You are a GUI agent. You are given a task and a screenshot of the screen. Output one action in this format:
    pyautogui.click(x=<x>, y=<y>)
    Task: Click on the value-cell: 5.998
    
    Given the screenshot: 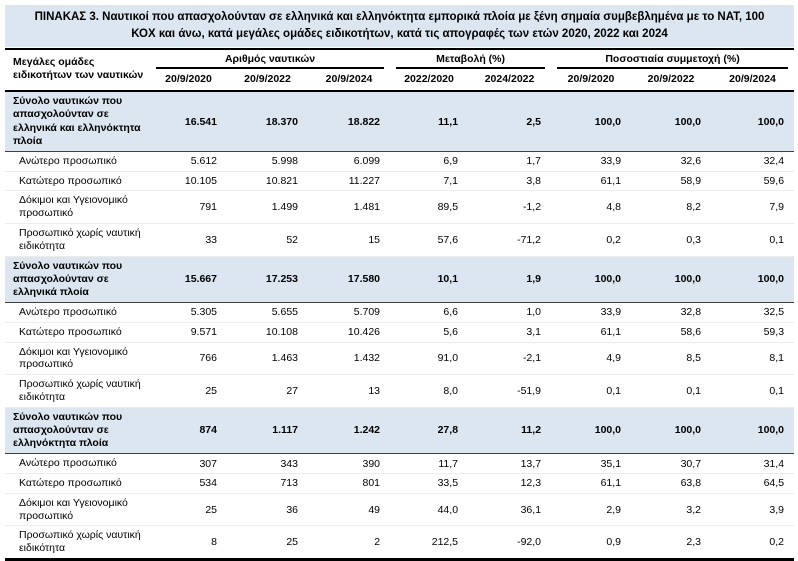 What is the action you would take?
    pyautogui.click(x=284, y=161)
    